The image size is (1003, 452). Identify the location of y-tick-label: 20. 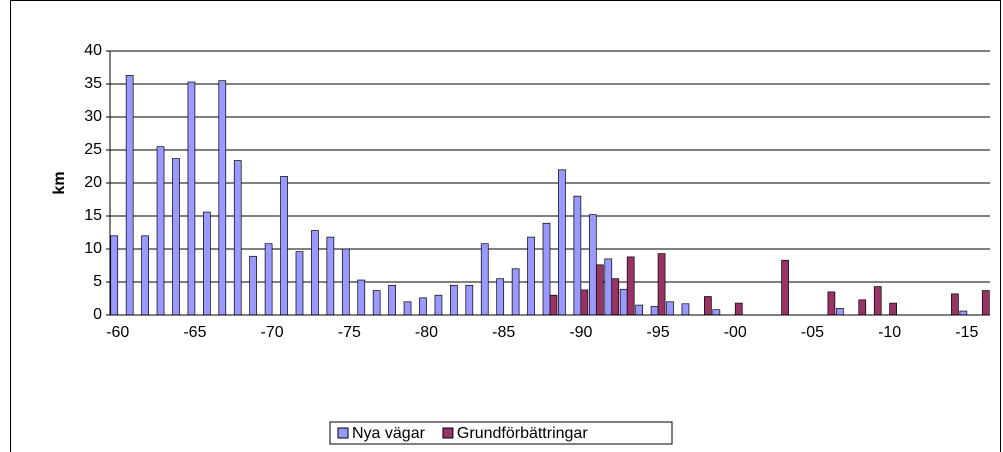
(93, 182).